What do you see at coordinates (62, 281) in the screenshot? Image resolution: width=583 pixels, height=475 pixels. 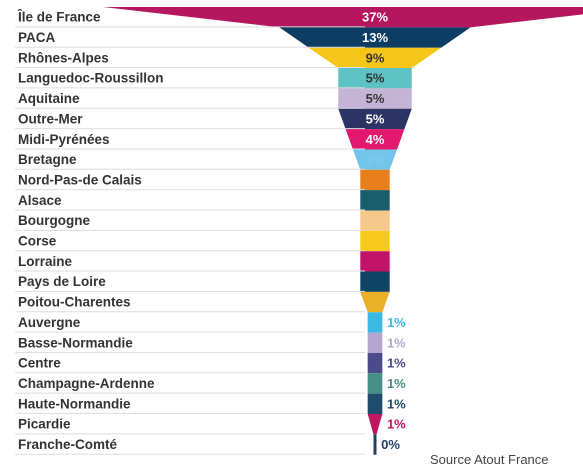 I see `category-label: Pays de Loire` at bounding box center [62, 281].